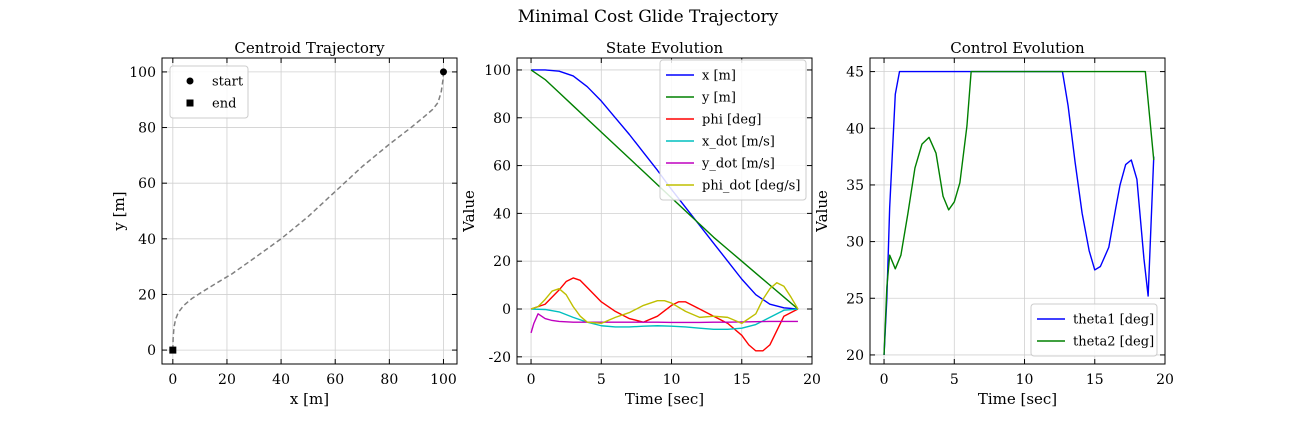 The height and width of the screenshot is (432, 1296). What do you see at coordinates (731, 120) in the screenshot?
I see `legend-label-phi-deg: phi [deg]` at bounding box center [731, 120].